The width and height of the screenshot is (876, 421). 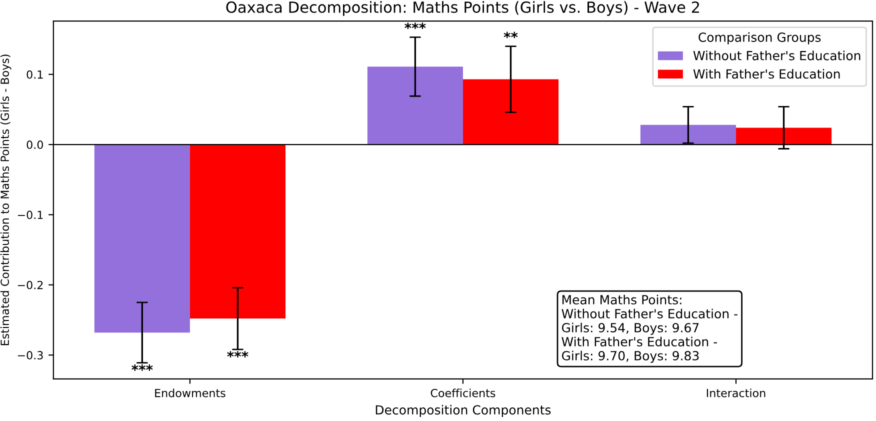 I want to click on legend-label: Without Father's Education, so click(x=776, y=55).